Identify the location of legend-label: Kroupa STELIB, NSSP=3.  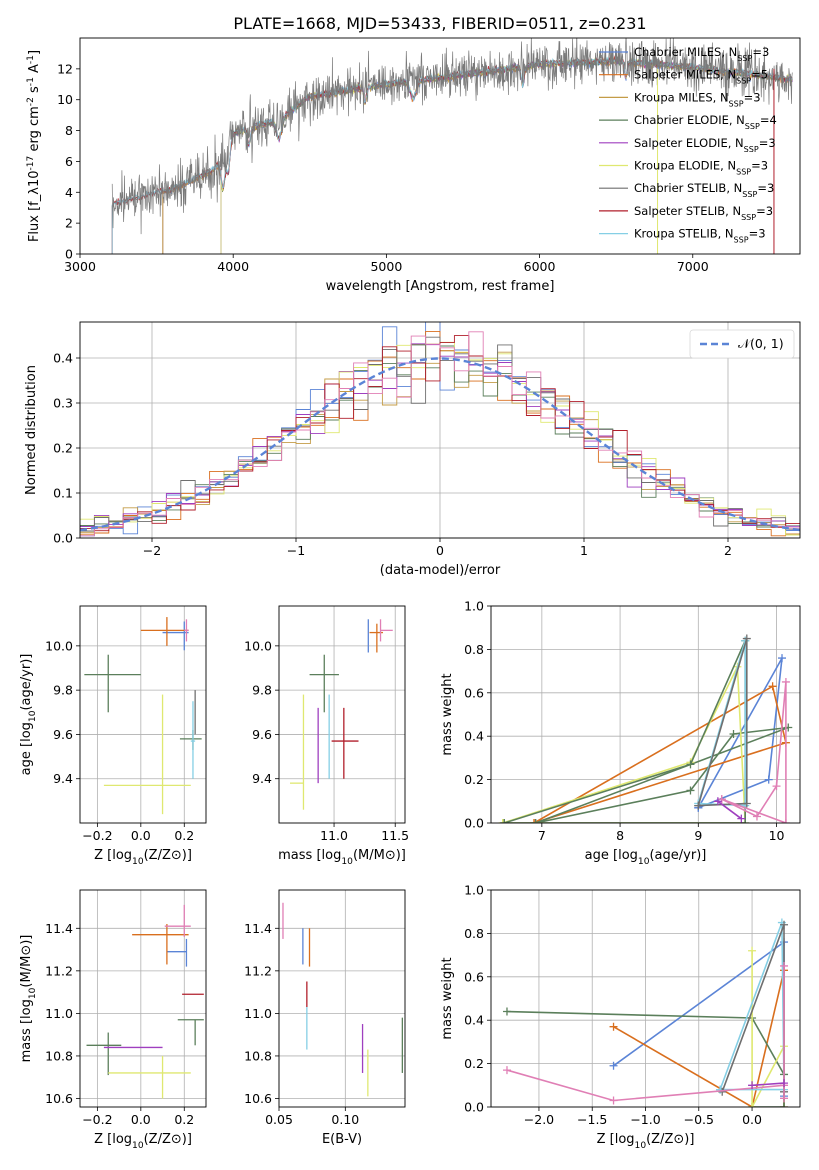
(700, 236).